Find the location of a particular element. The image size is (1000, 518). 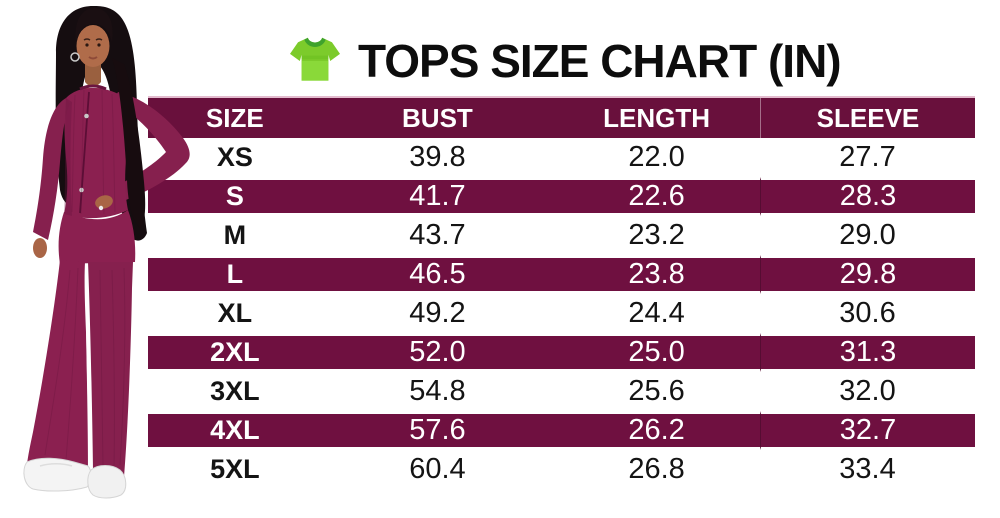

value-cell: 30.6 is located at coordinates (867, 313).